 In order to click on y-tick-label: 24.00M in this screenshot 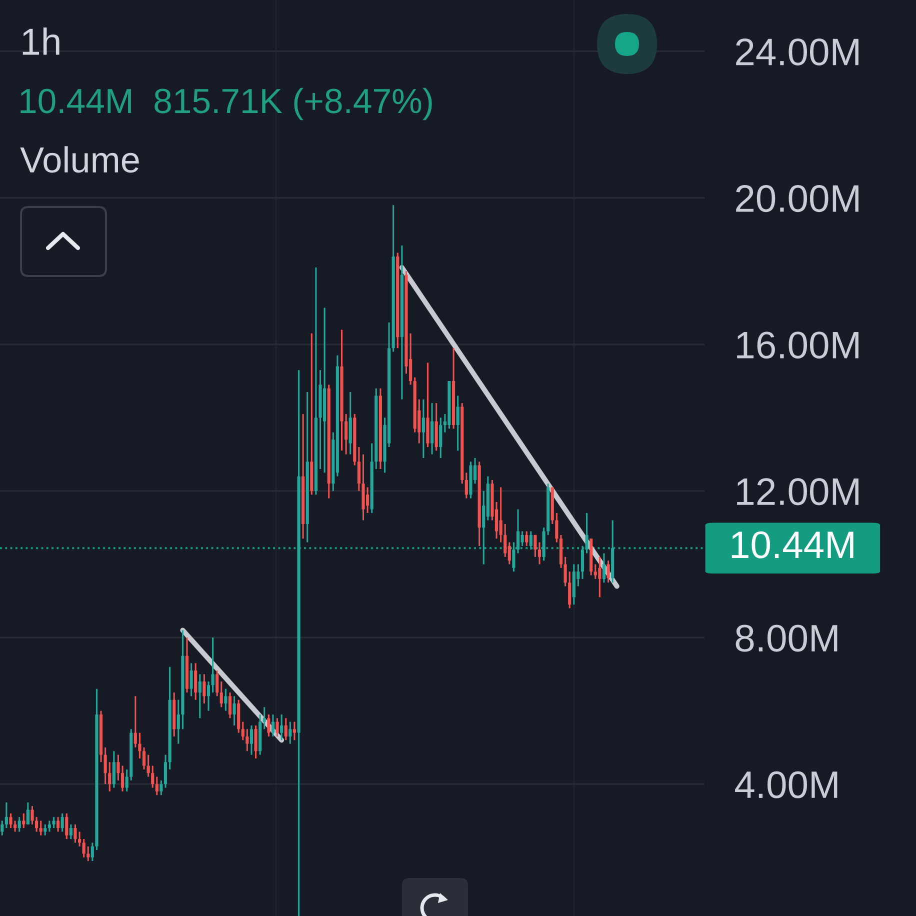, I will do `click(797, 52)`.